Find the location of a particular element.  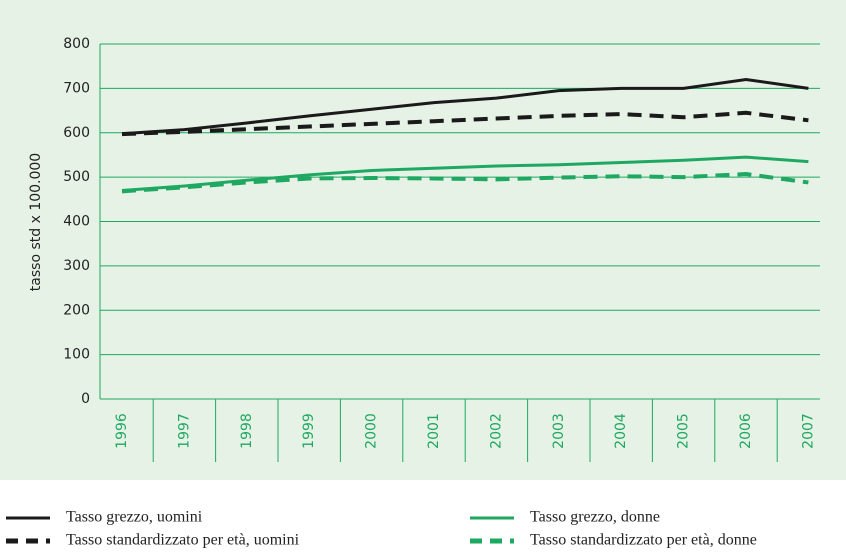

y-tick-label: 600 is located at coordinates (76, 133).